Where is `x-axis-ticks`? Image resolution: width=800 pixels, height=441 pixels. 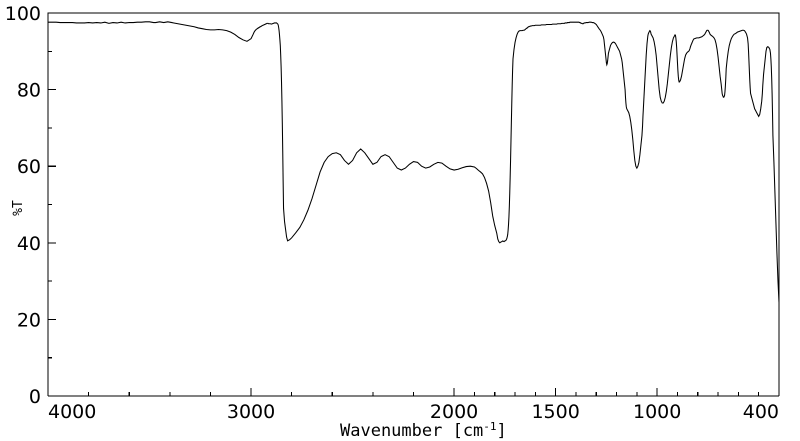 x-axis-ticks is located at coordinates (413, 392).